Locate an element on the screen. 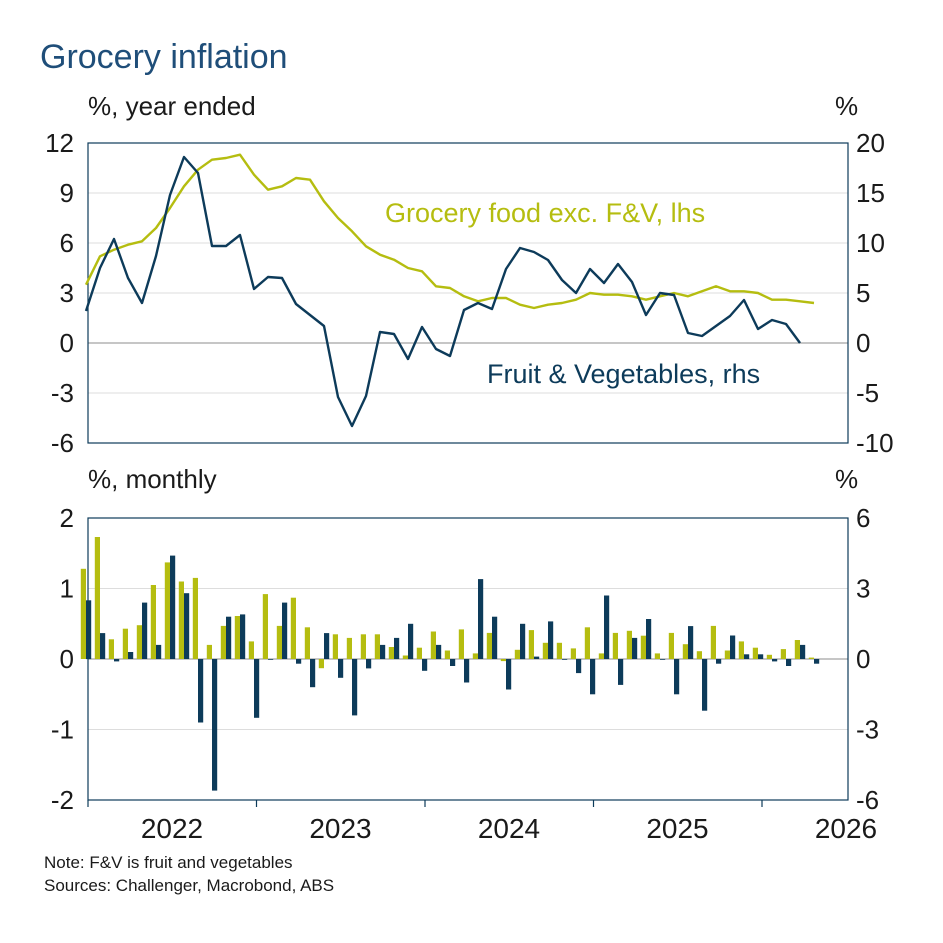  grocery-line is located at coordinates (449, 231).